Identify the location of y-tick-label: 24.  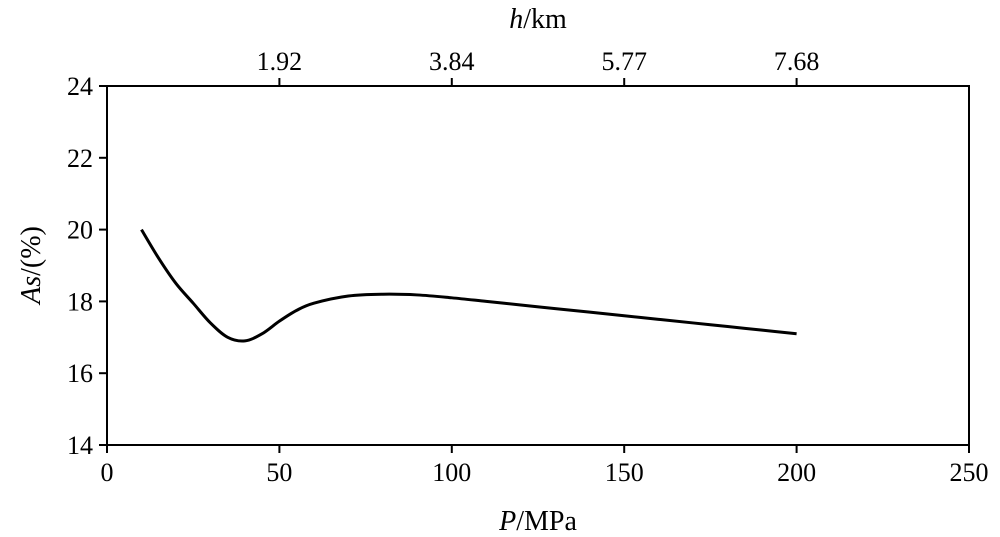
(80, 86).